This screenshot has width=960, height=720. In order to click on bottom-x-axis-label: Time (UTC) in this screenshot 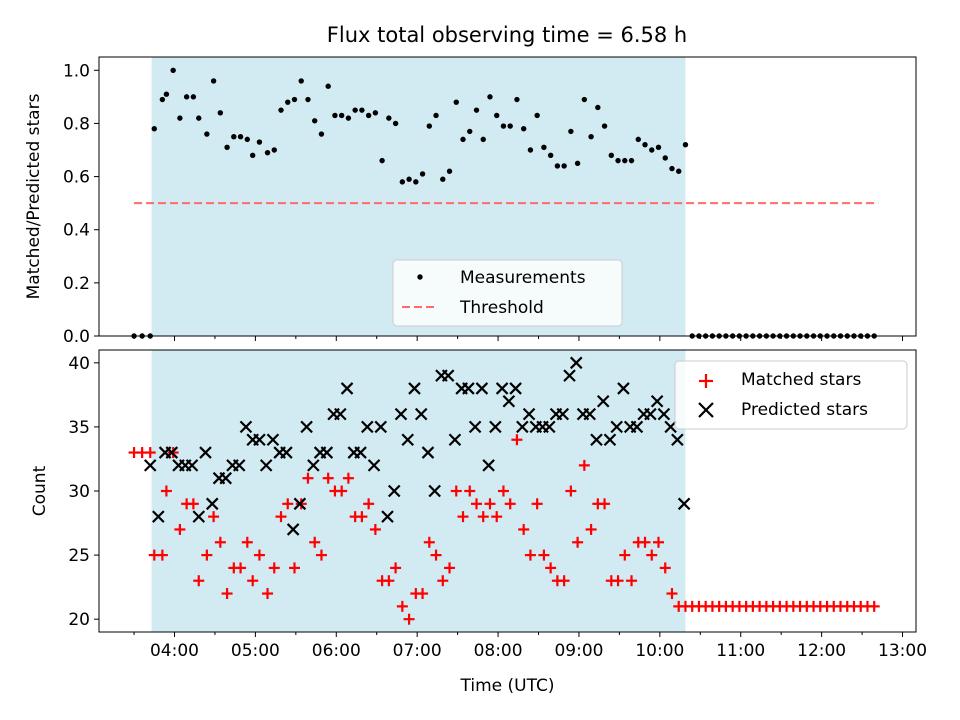, I will do `click(507, 686)`.